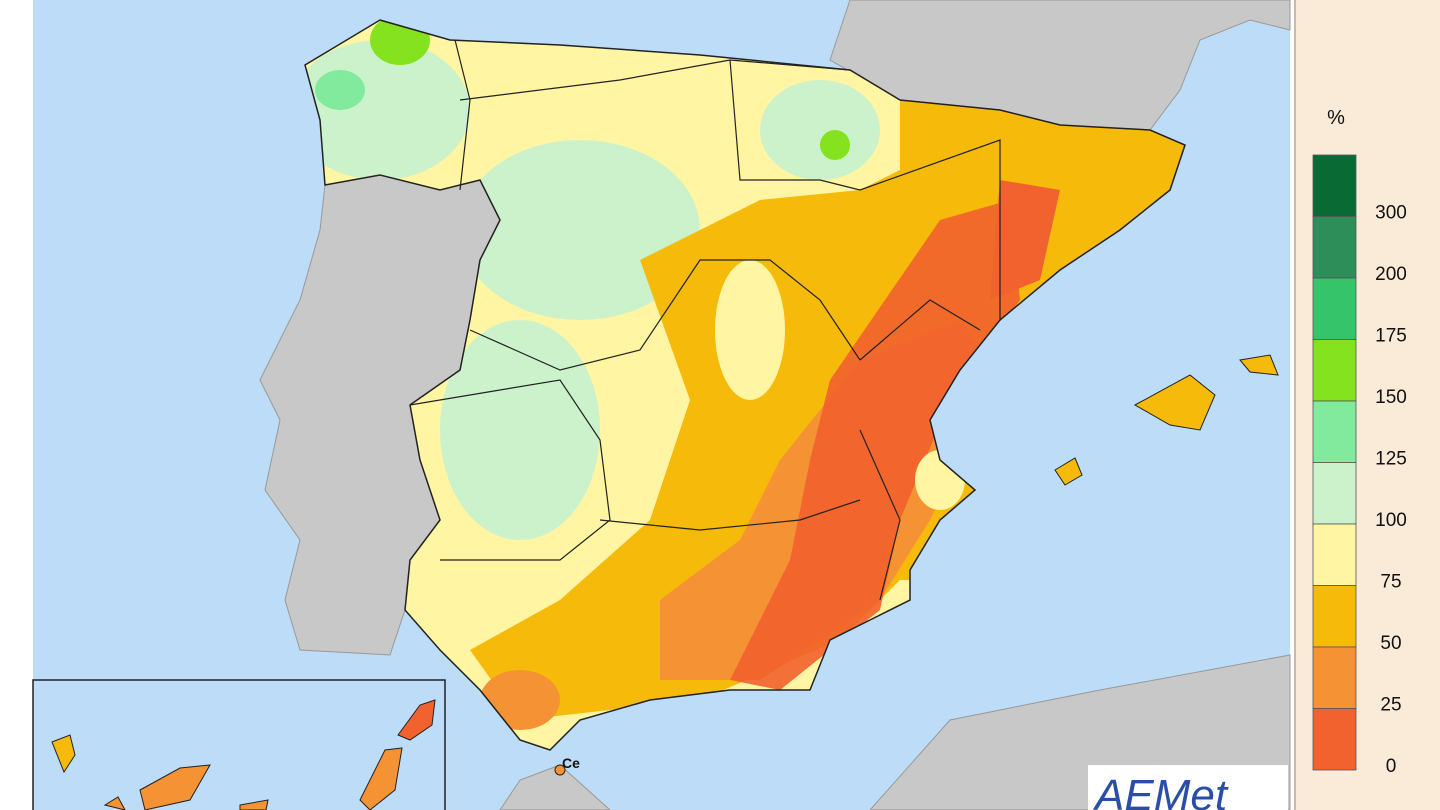  I want to click on legend-label: 100, so click(1391, 520).